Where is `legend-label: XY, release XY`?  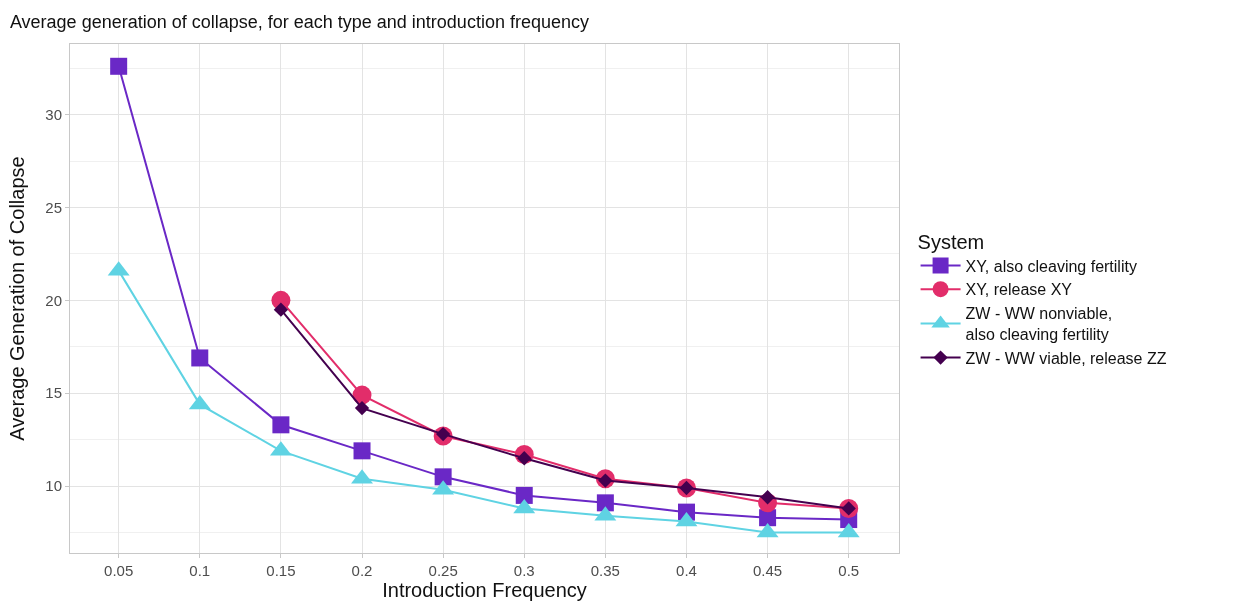
legend-label: XY, release XY is located at coordinates (1019, 290).